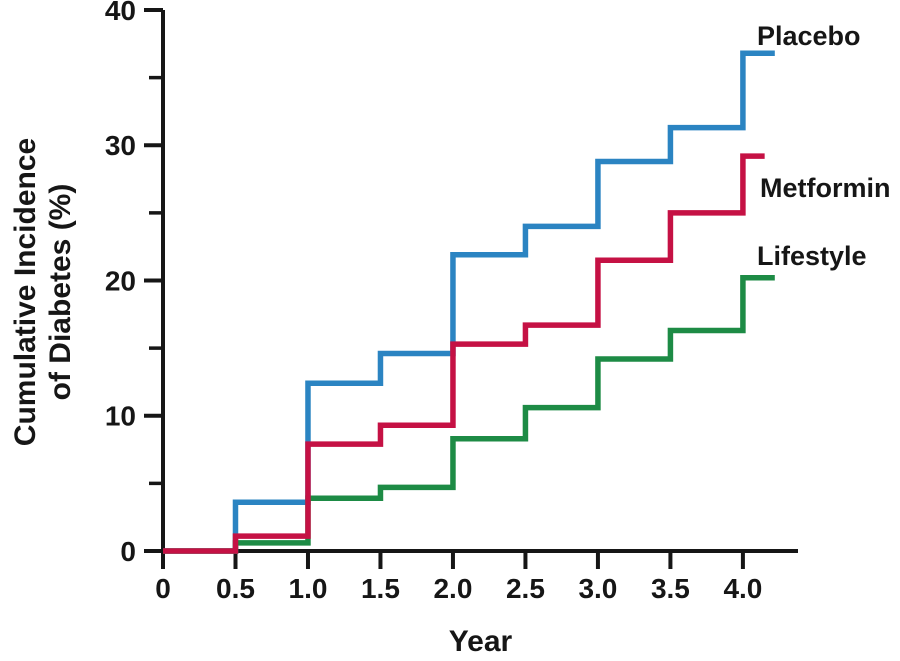 This screenshot has width=900, height=661. What do you see at coordinates (452, 588) in the screenshot?
I see `x-tick-label: 2.0` at bounding box center [452, 588].